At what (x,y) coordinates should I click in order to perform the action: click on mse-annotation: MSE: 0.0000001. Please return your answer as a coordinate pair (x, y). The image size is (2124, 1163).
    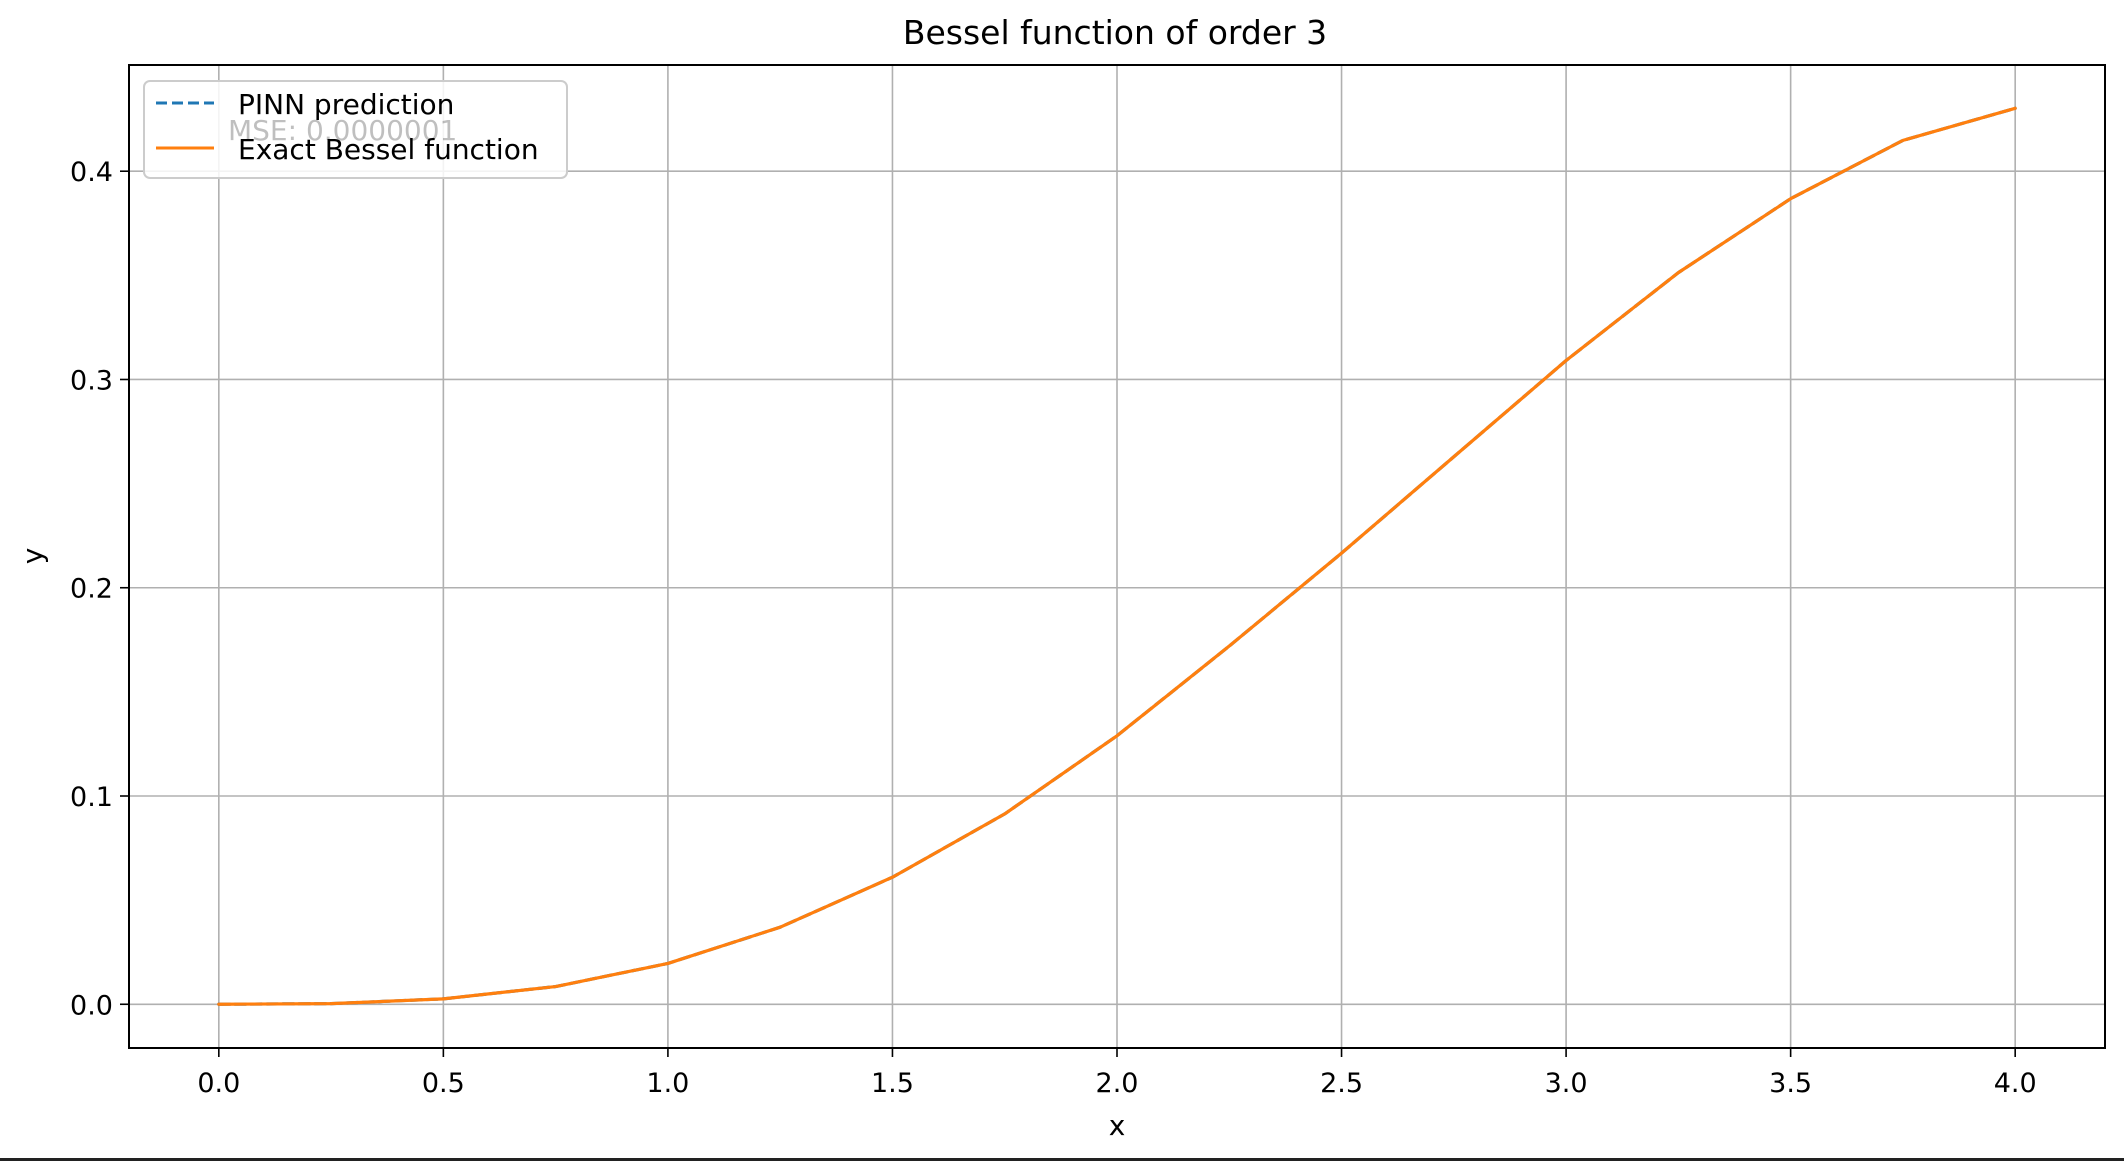
    Looking at the image, I should click on (342, 130).